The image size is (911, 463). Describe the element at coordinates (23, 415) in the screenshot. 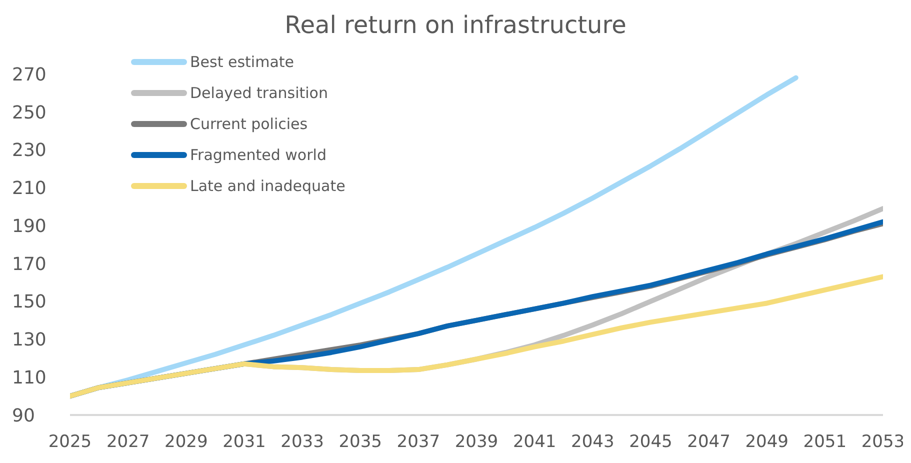

I see `y-tick-label: 90` at that location.